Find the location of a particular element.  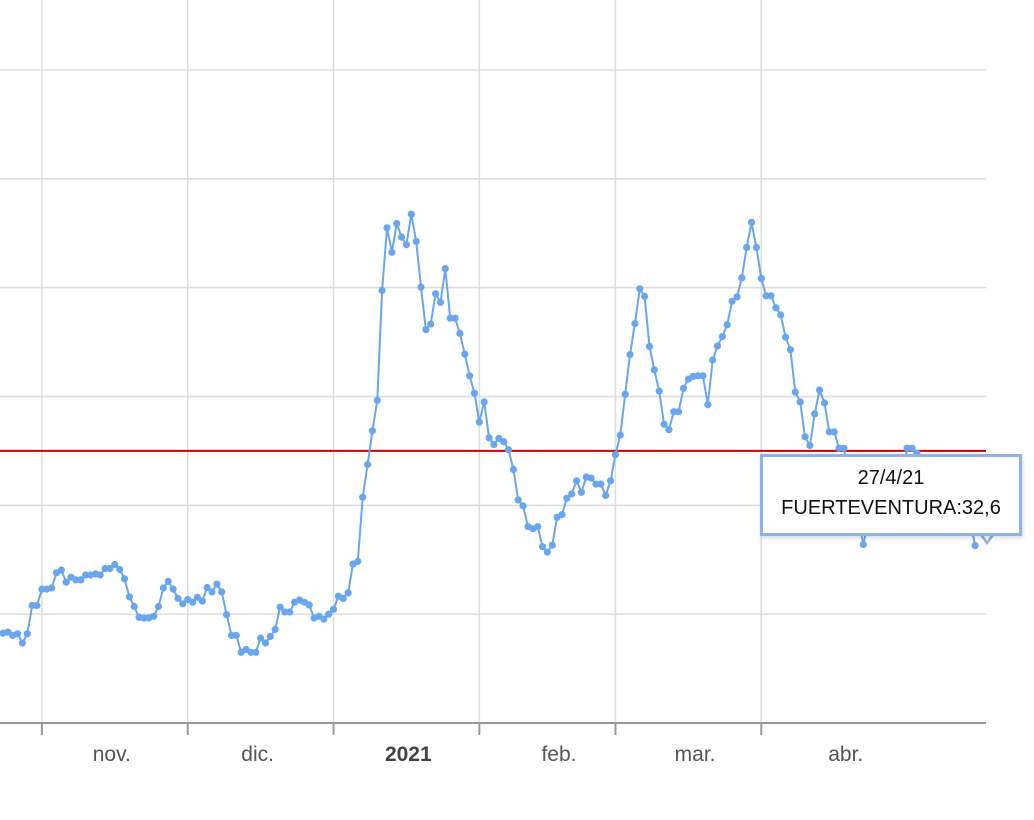

x-tick-label: dic. is located at coordinates (257, 754).